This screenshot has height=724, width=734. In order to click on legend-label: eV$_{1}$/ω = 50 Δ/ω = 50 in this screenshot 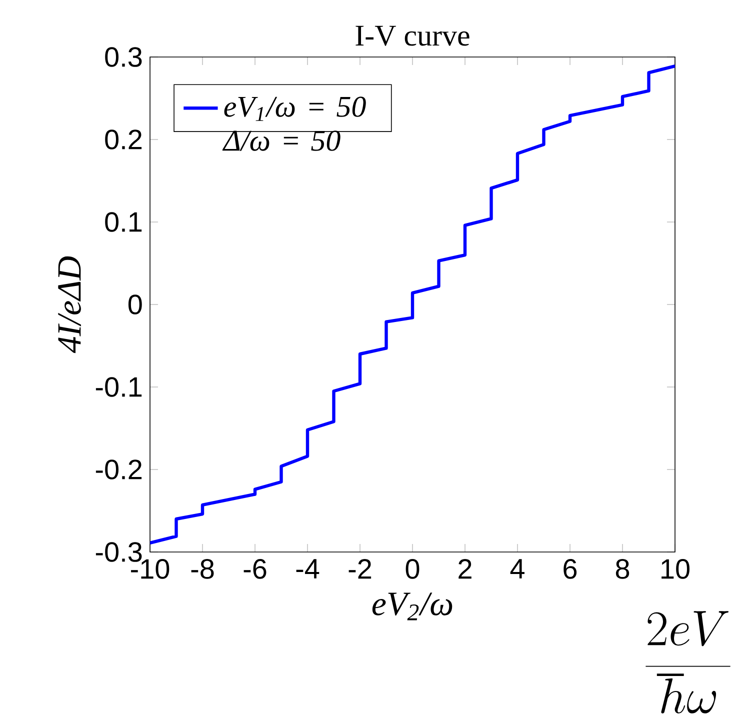, I will do `click(294, 123)`.